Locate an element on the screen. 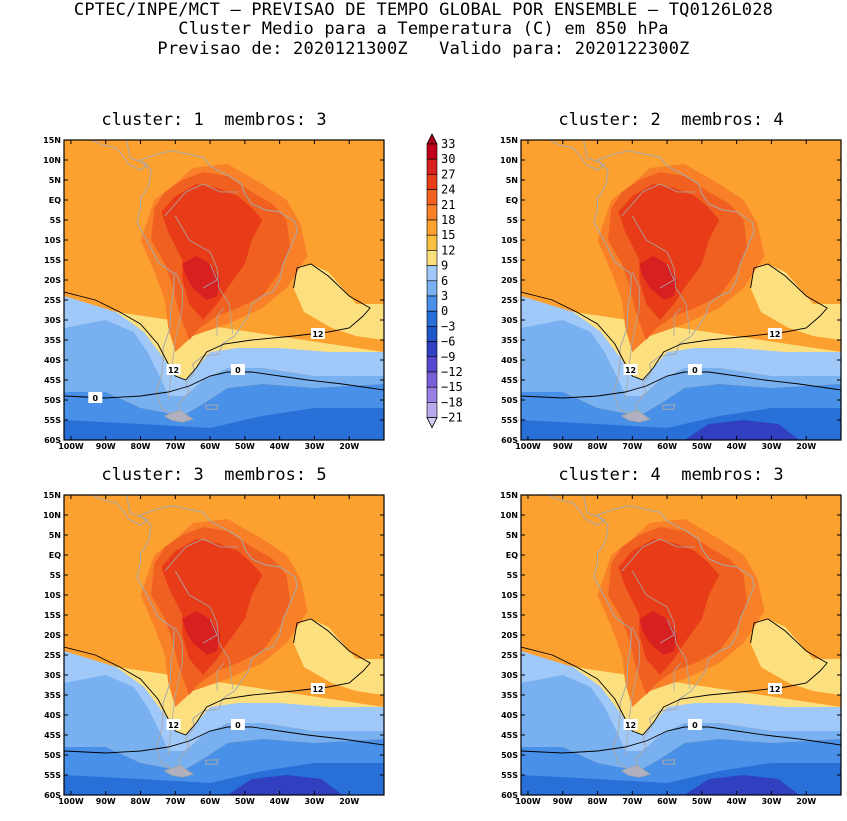 The width and height of the screenshot is (847, 821). temp-zone-minus9-minus6 is located at coordinates (285, 785).